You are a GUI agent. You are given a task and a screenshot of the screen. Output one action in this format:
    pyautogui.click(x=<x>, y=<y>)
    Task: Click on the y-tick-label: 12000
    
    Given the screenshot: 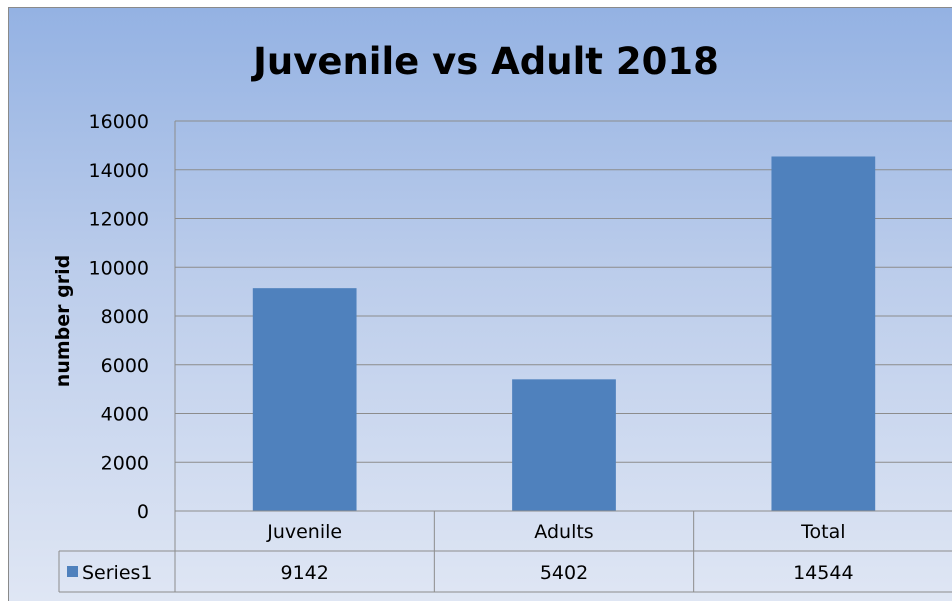 What is the action you would take?
    pyautogui.click(x=119, y=220)
    